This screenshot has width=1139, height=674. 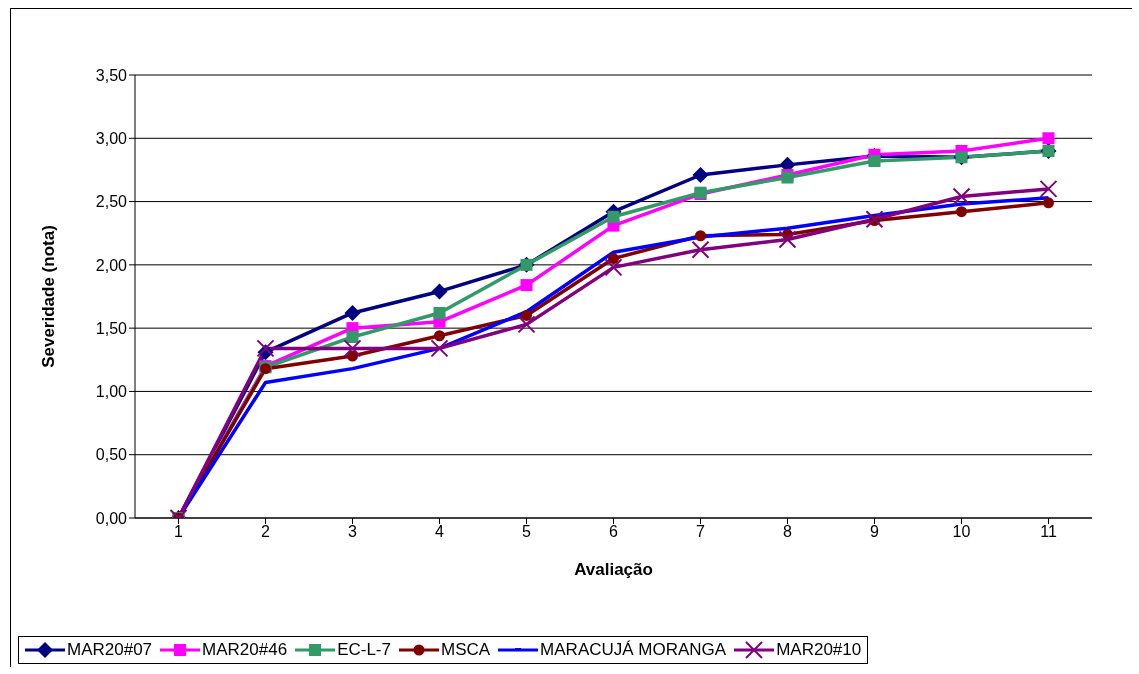 I want to click on y-tick-label: 3,00, so click(x=111, y=138).